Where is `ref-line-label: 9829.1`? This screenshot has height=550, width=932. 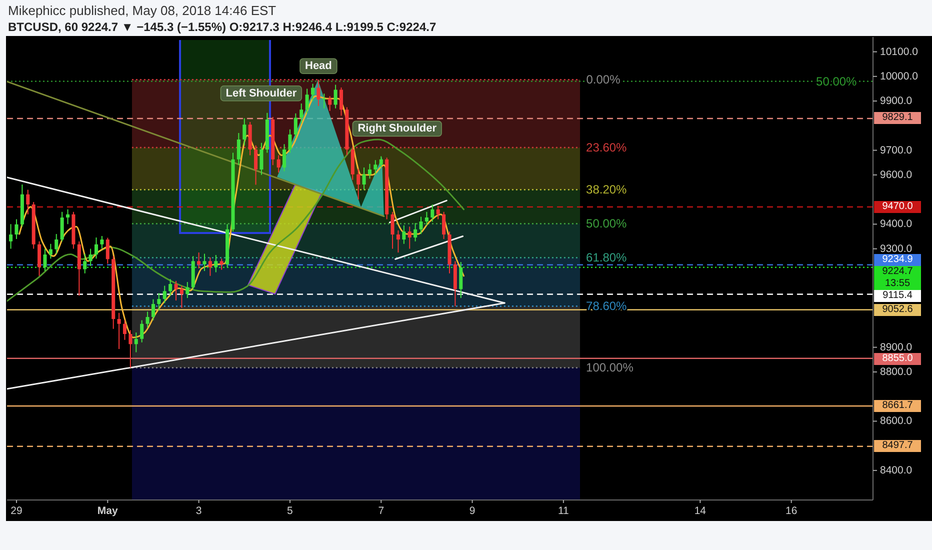 ref-line-label: 9829.1 is located at coordinates (897, 118).